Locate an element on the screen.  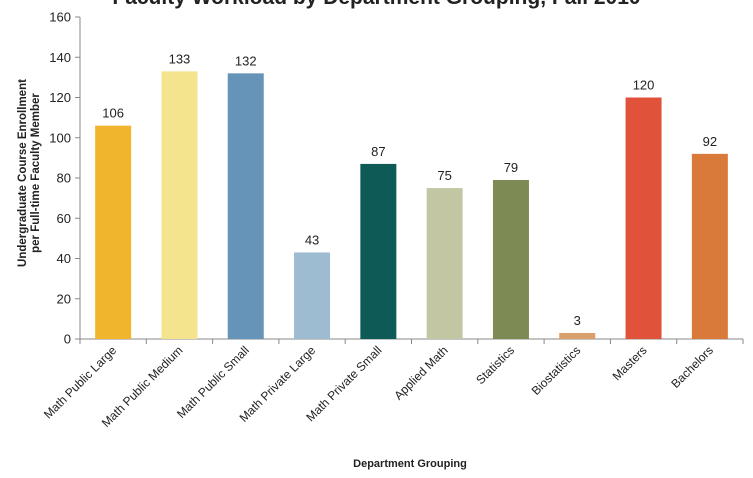
category-label: Math Public Small is located at coordinates (213, 382).